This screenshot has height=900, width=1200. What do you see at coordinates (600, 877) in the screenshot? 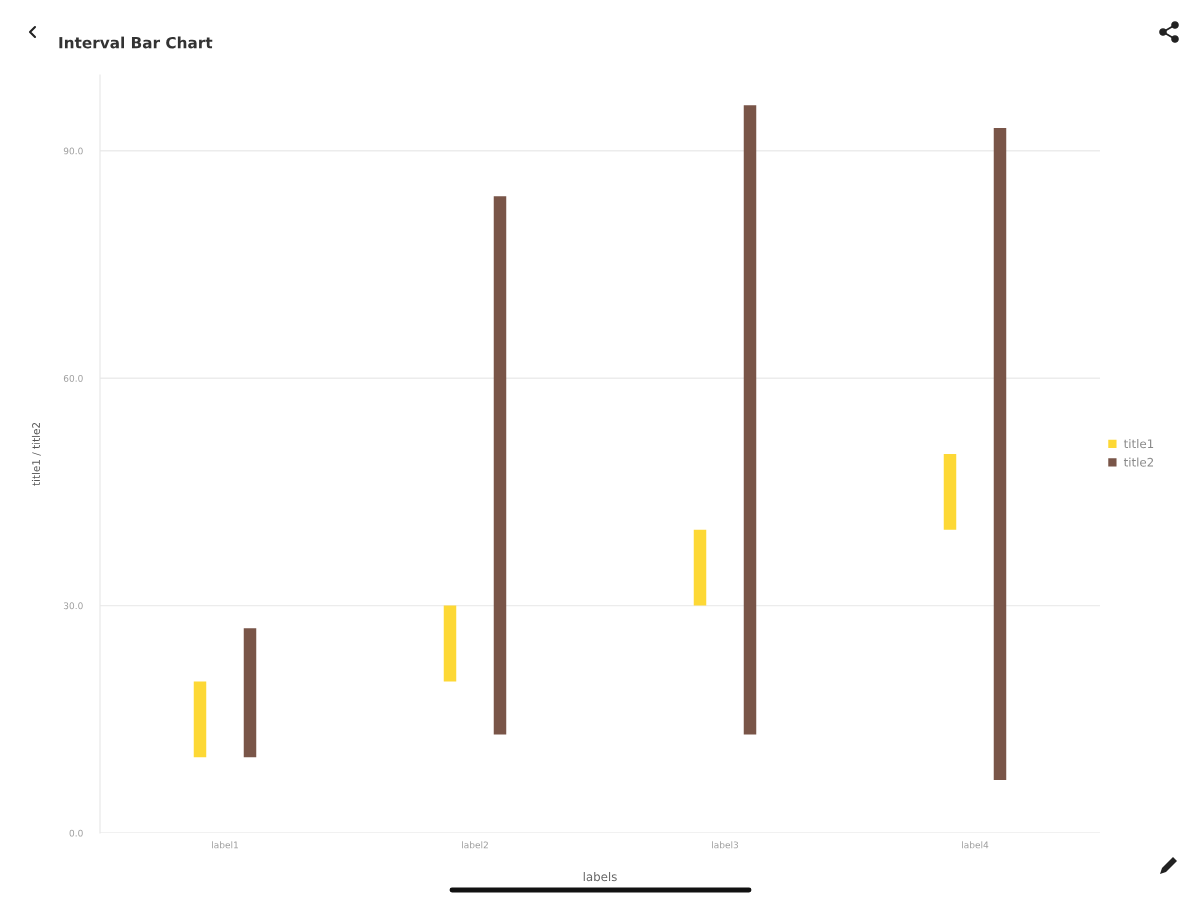
I see `x-axis-title: labels` at bounding box center [600, 877].